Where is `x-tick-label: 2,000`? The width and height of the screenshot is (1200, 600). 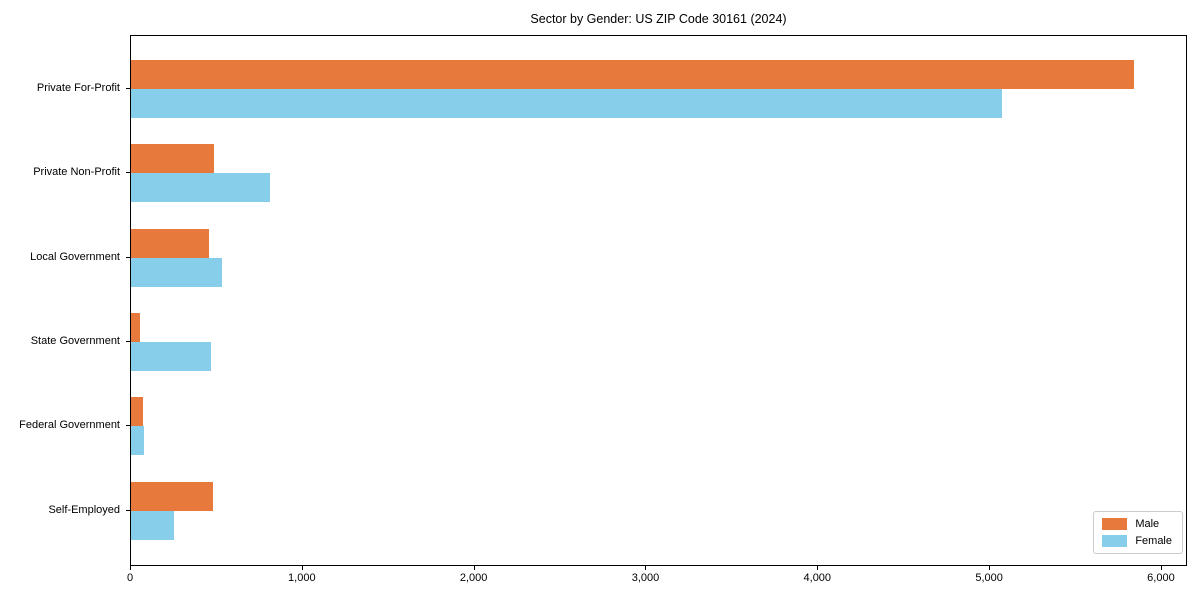 x-tick-label: 2,000 is located at coordinates (473, 578).